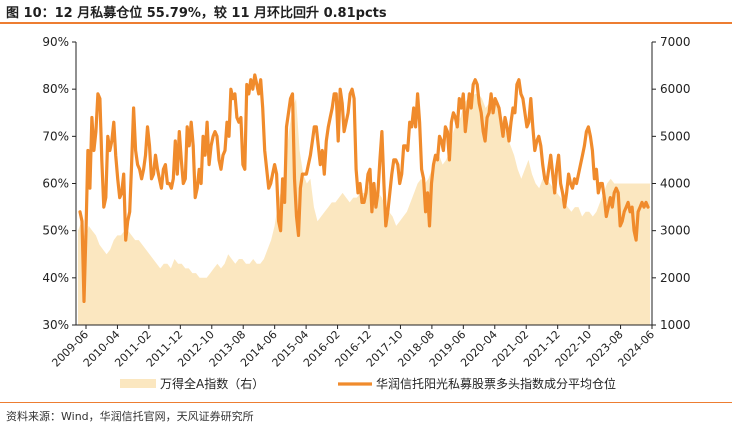 Image resolution: width=732 pixels, height=429 pixels. What do you see at coordinates (675, 42) in the screenshot?
I see `right-tick-label: 7000` at bounding box center [675, 42].